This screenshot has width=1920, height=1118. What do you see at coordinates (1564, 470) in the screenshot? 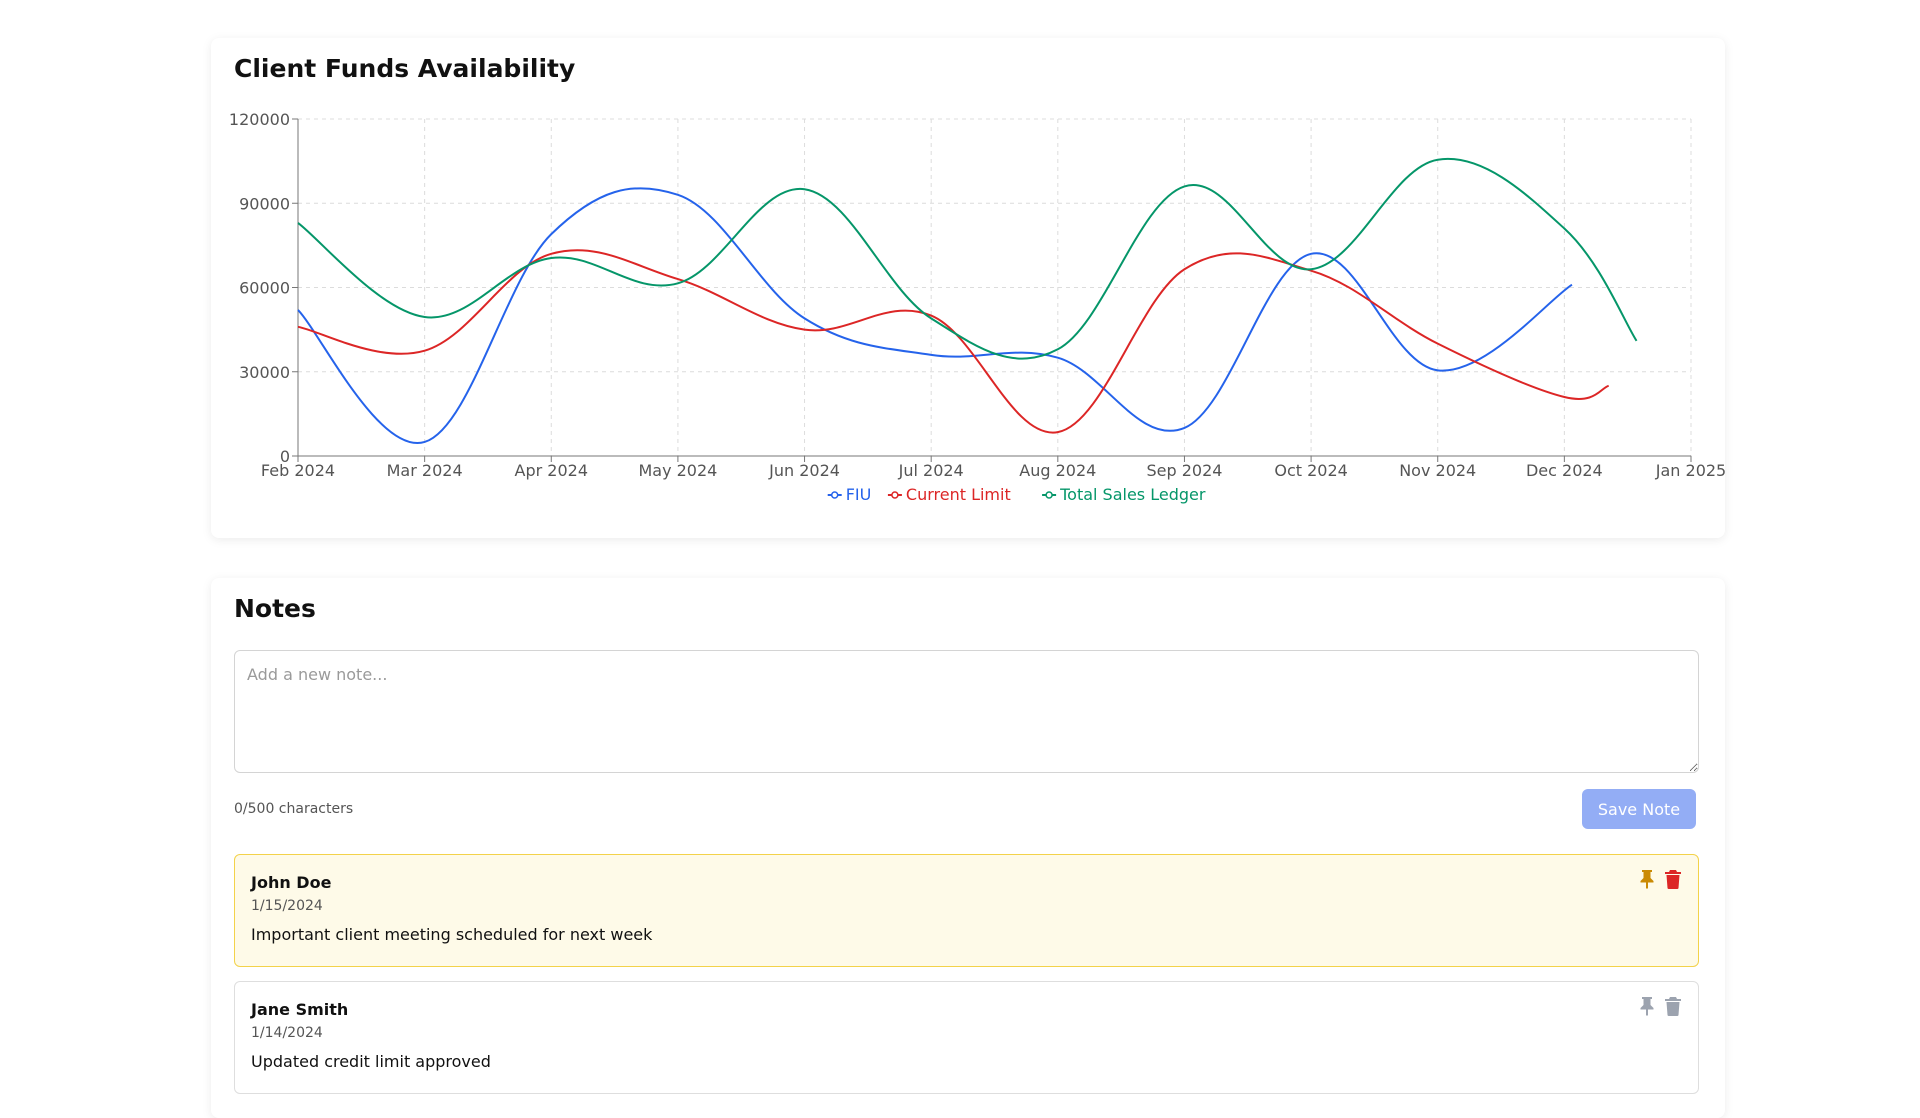
I see `x-tick-label: Dec 2024` at bounding box center [1564, 470].